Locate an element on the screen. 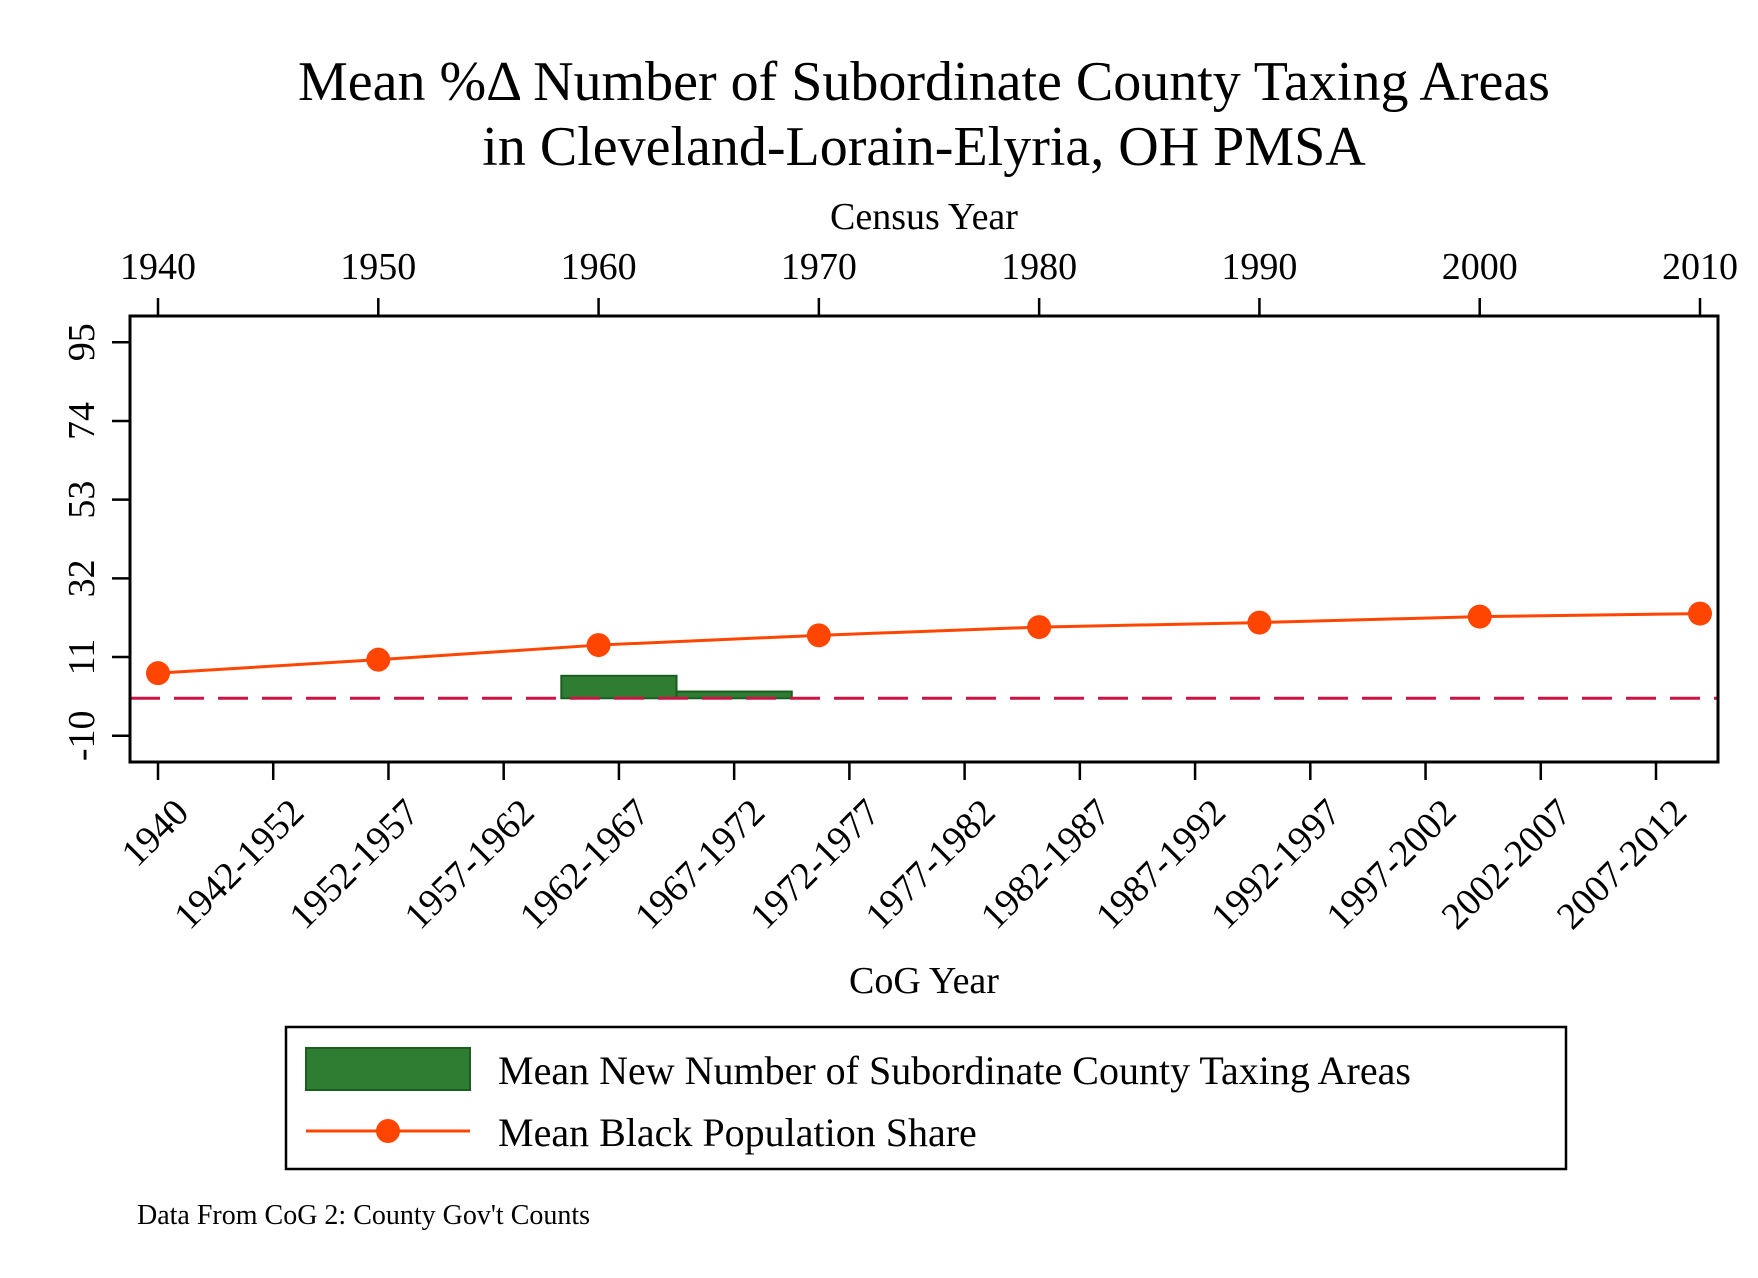 The image size is (1758, 1278). bottom-axis-title: CoG Year is located at coordinates (924, 981).